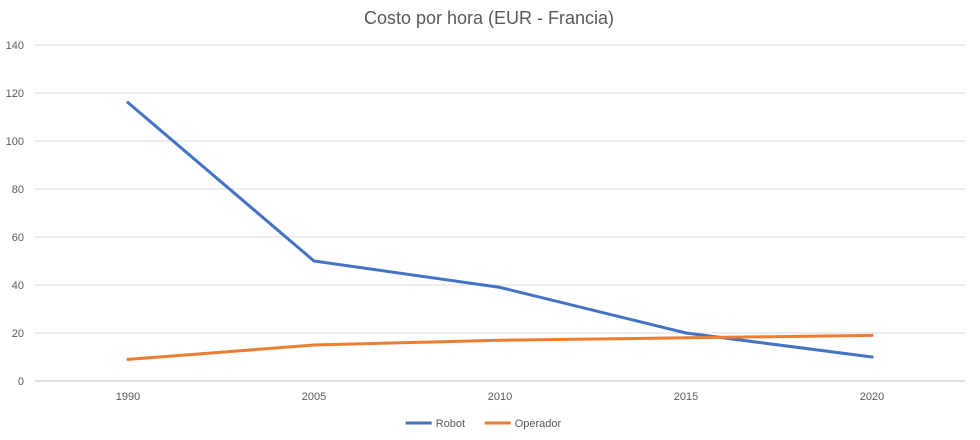 The height and width of the screenshot is (440, 980). I want to click on y-tick-label: 80, so click(18, 190).